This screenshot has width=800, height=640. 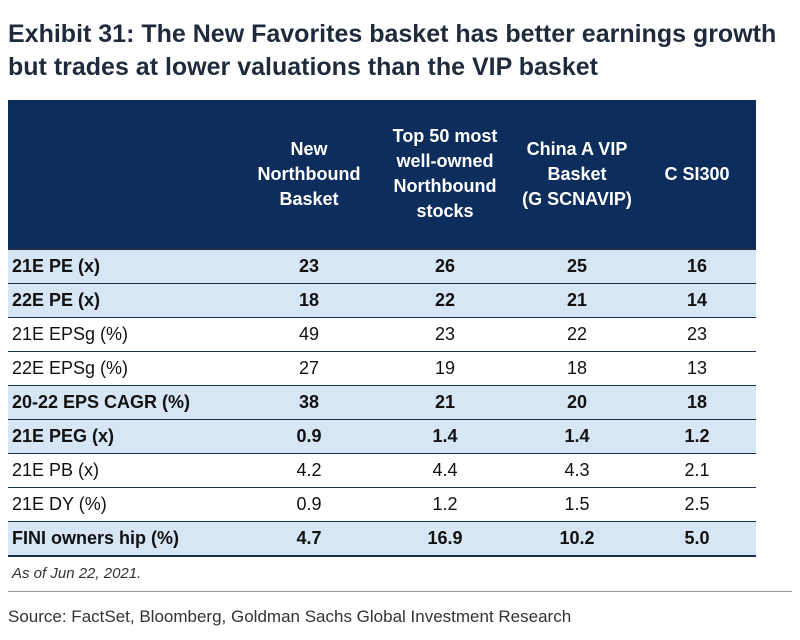 I want to click on column-header-line: New, so click(x=309, y=148).